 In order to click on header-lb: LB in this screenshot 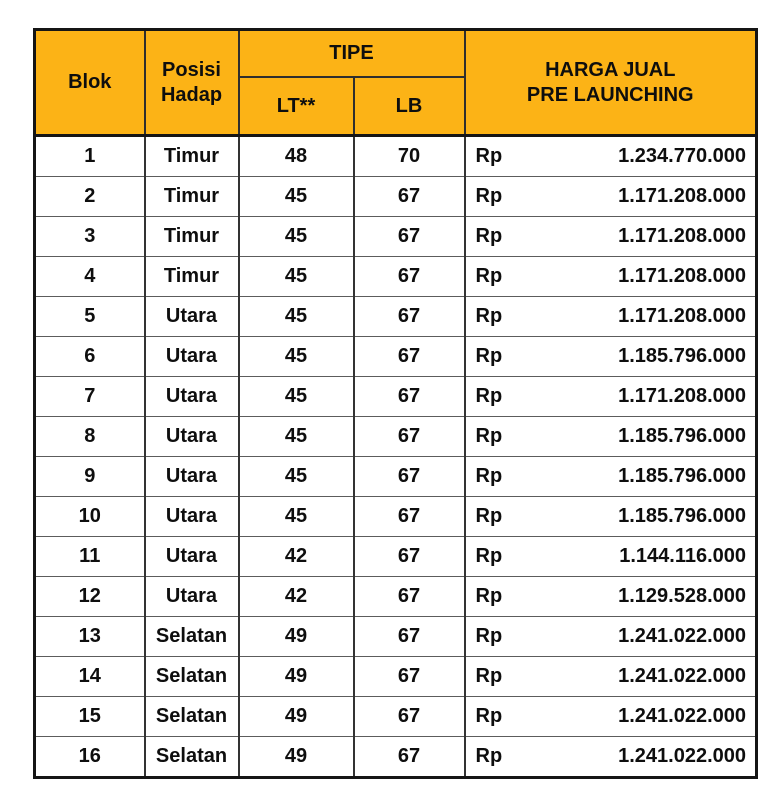, I will do `click(409, 106)`.